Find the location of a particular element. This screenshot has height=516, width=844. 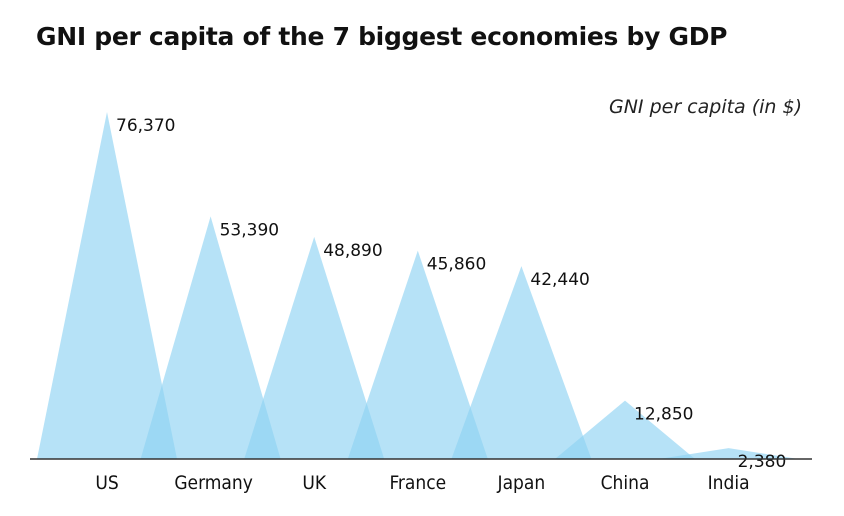

triangle-china is located at coordinates (625, 429).